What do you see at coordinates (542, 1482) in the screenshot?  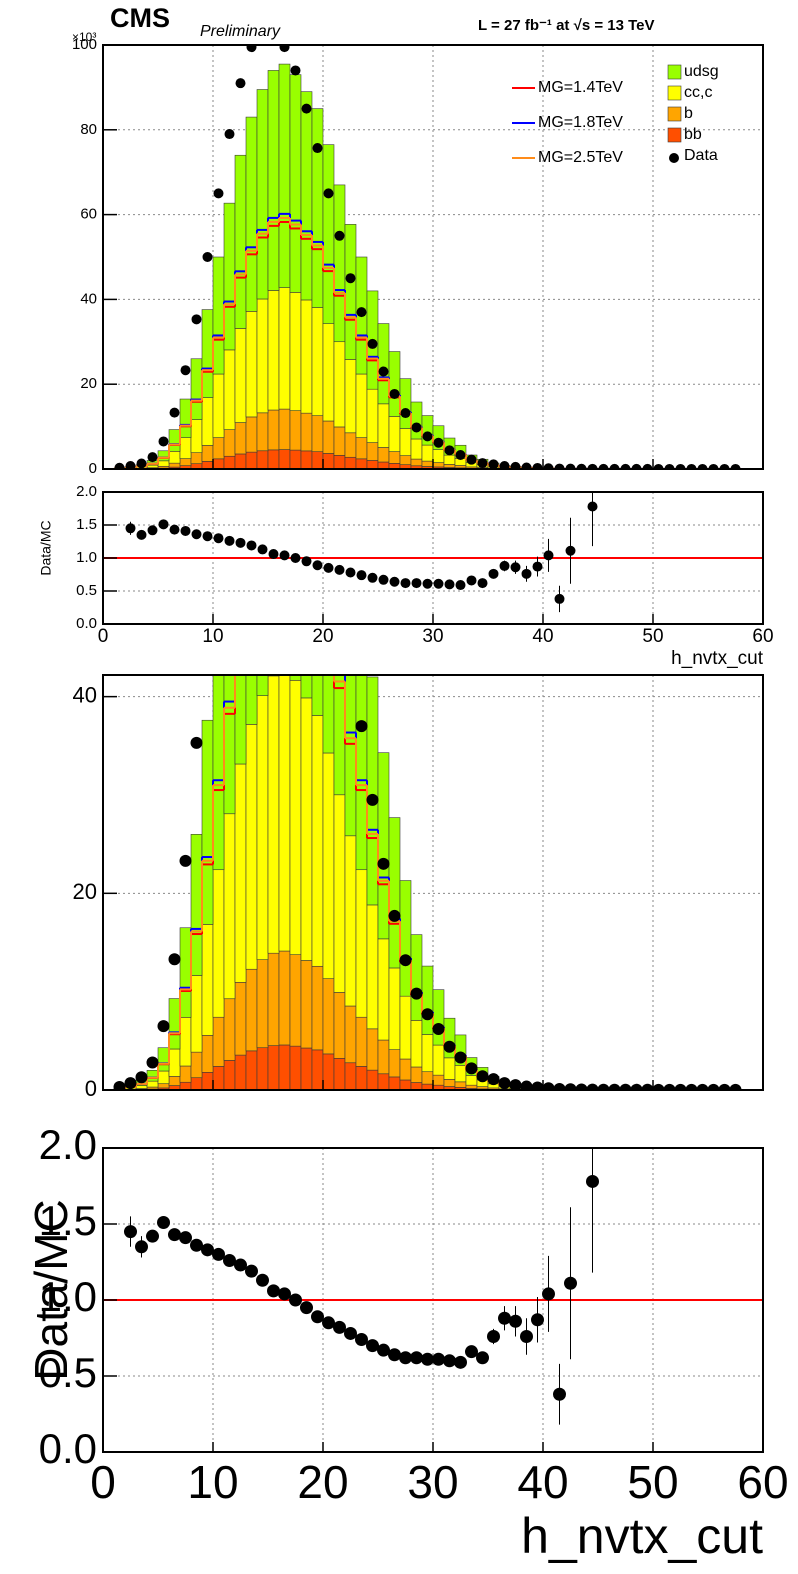 I see `x-tick-label: 40` at bounding box center [542, 1482].